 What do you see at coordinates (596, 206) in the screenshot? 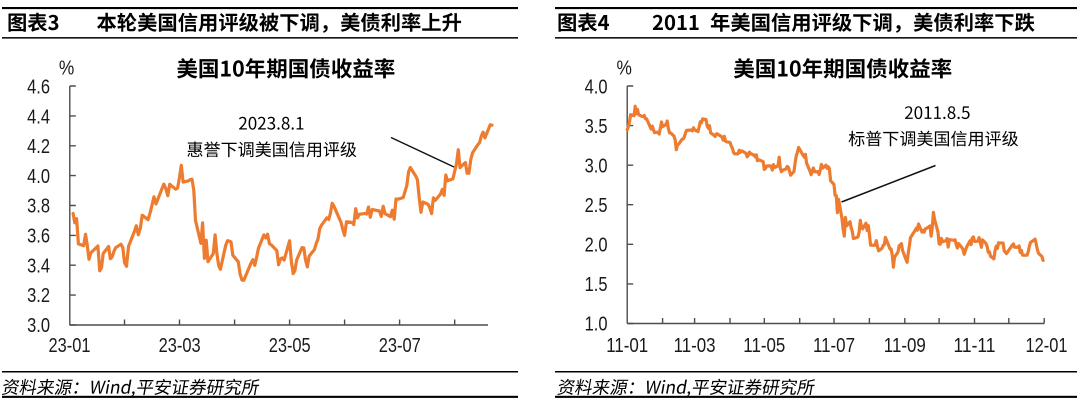
I see `svg-text: 2.5` at bounding box center [596, 206].